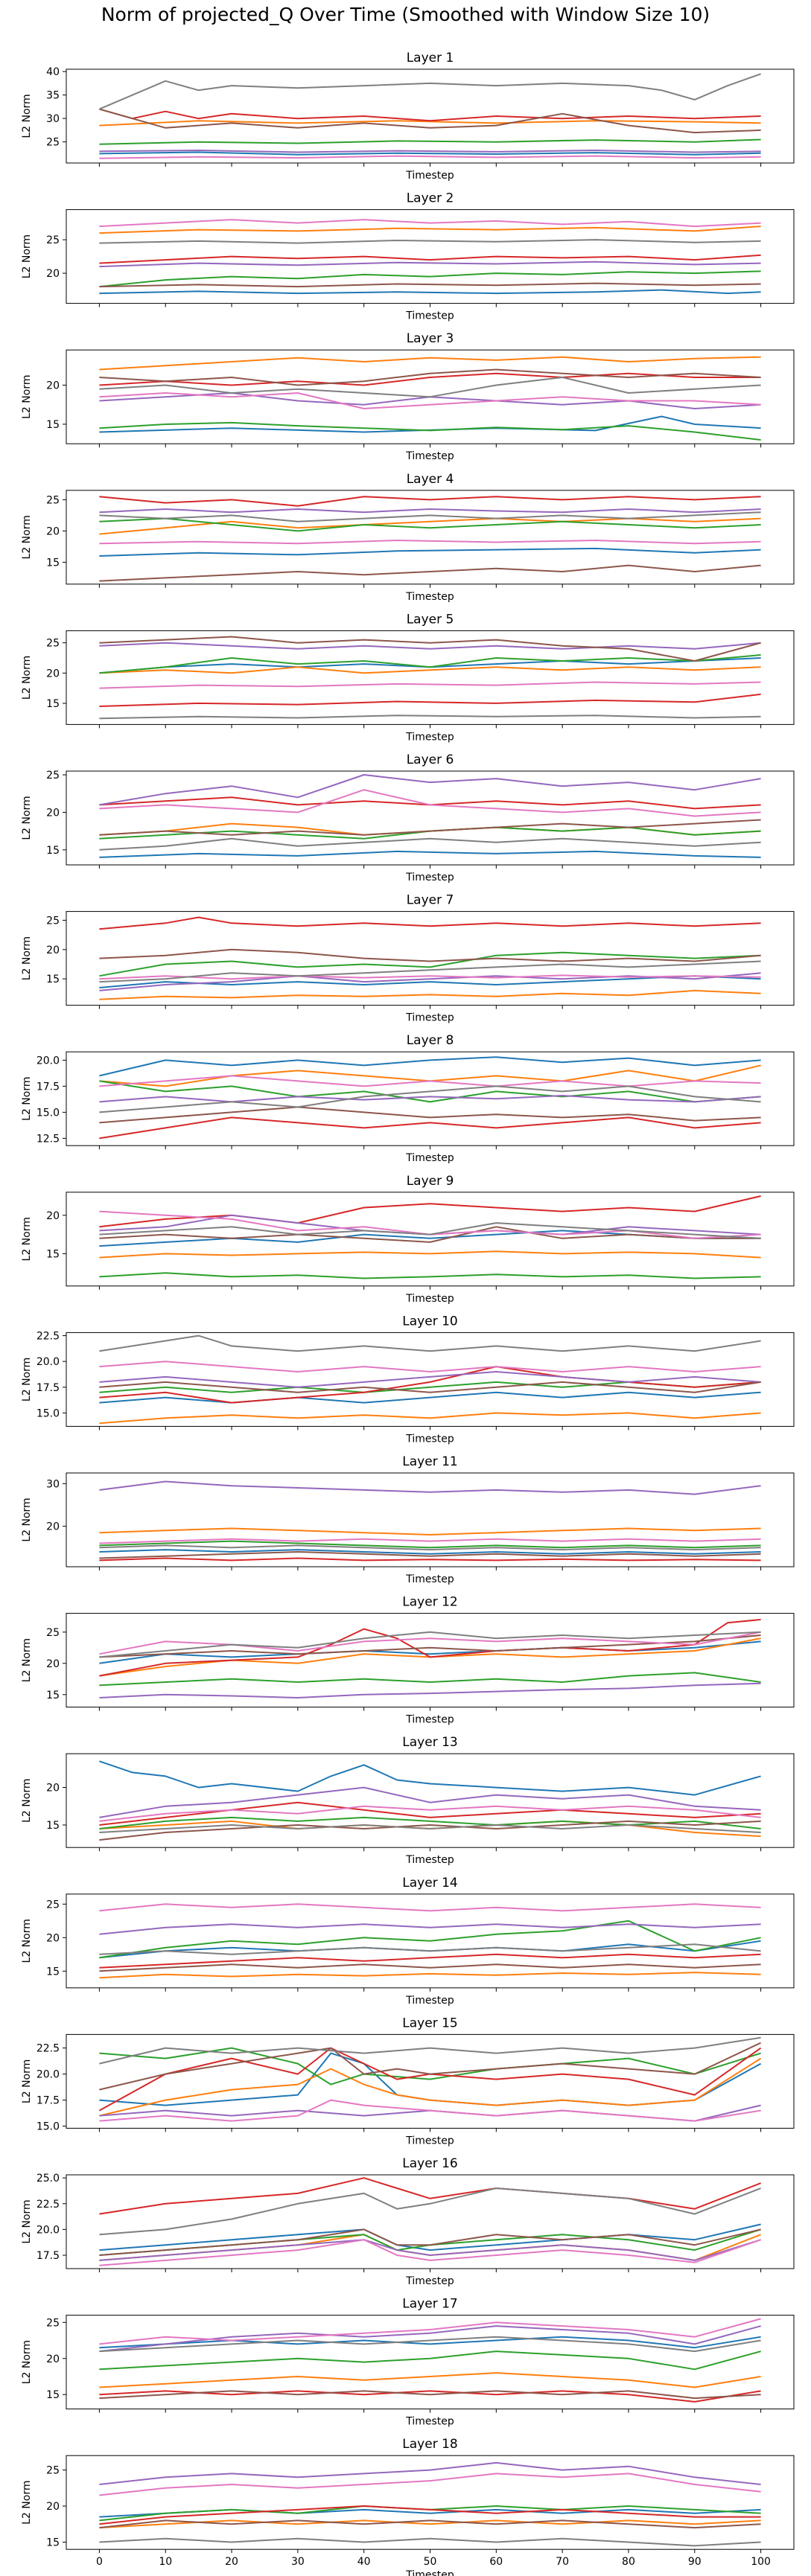 The height and width of the screenshot is (2576, 811). What do you see at coordinates (165, 2562) in the screenshot?
I see `x-tick-label: 10` at bounding box center [165, 2562].